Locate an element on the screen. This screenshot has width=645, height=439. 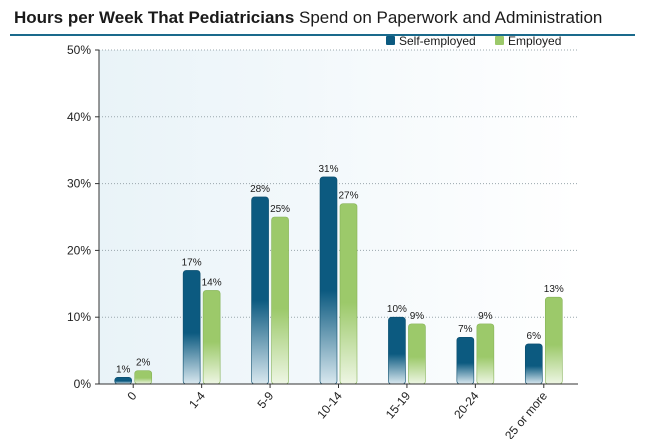
data-label: 6% is located at coordinates (534, 336).